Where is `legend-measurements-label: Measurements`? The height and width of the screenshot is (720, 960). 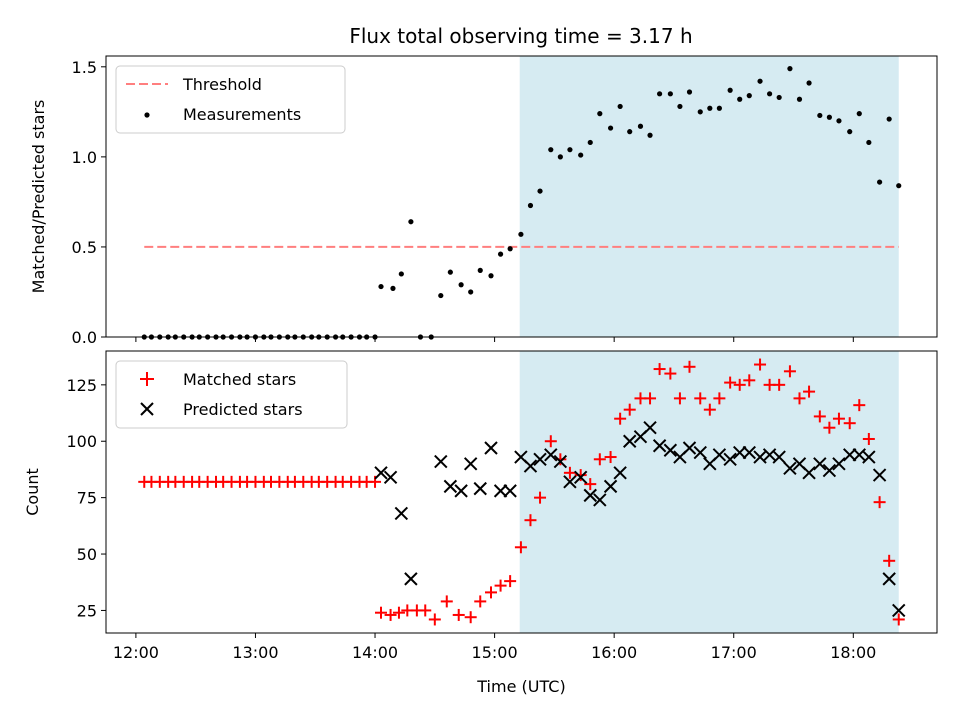 legend-measurements-label: Measurements is located at coordinates (242, 114).